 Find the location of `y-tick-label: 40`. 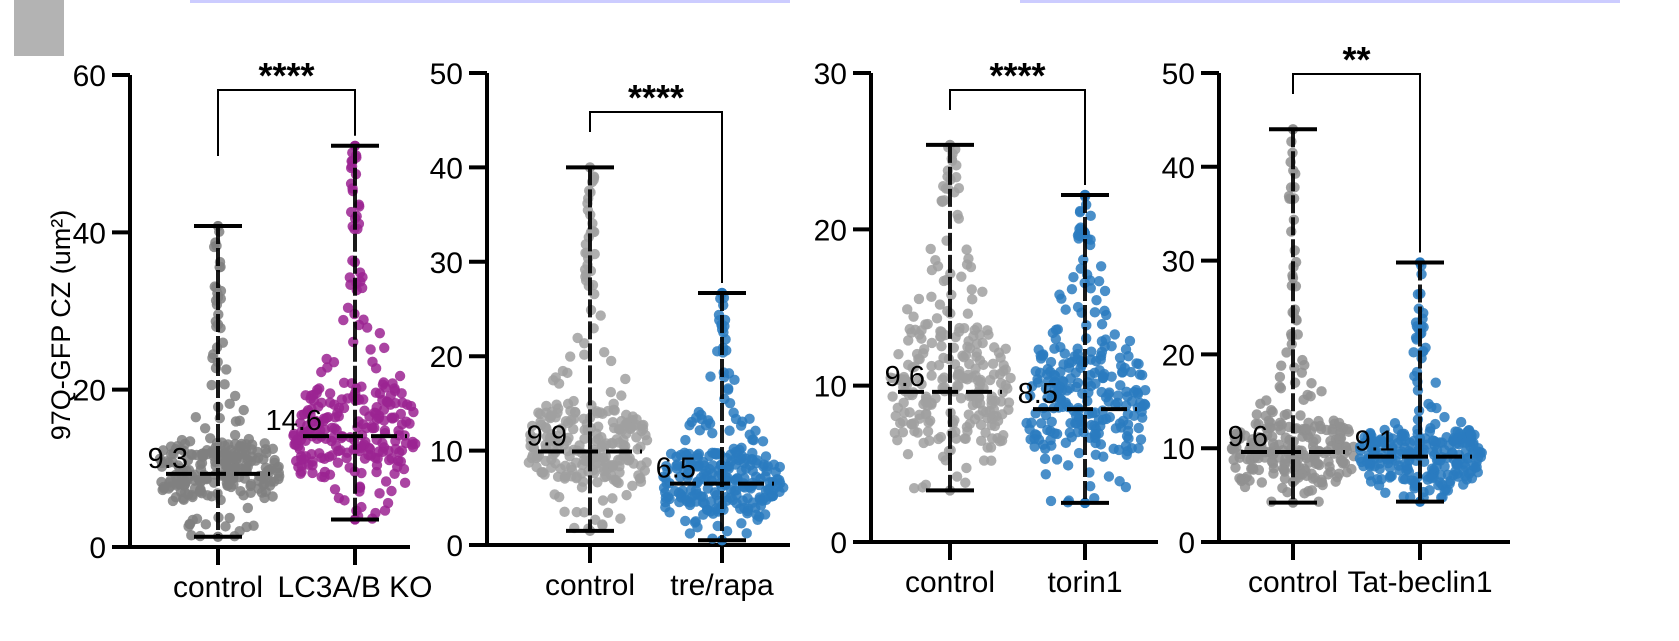

y-tick-label: 40 is located at coordinates (1178, 168).